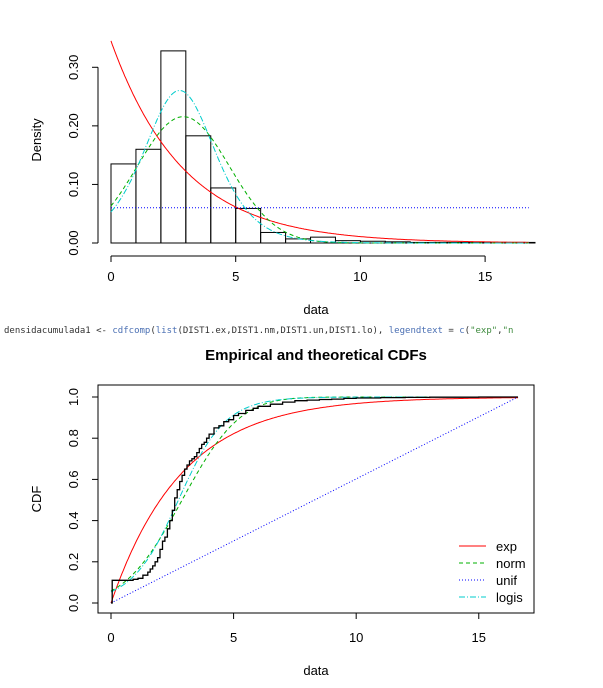 The width and height of the screenshot is (603, 688). What do you see at coordinates (233, 637) in the screenshot?
I see `cdf-x-tick-label: 5` at bounding box center [233, 637].